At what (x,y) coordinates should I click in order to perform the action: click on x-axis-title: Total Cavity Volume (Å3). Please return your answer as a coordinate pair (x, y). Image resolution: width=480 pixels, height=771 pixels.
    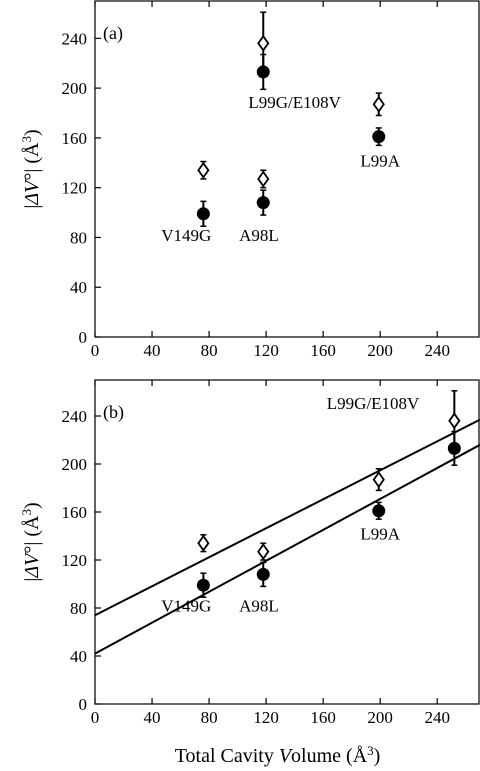
    Looking at the image, I should click on (278, 755).